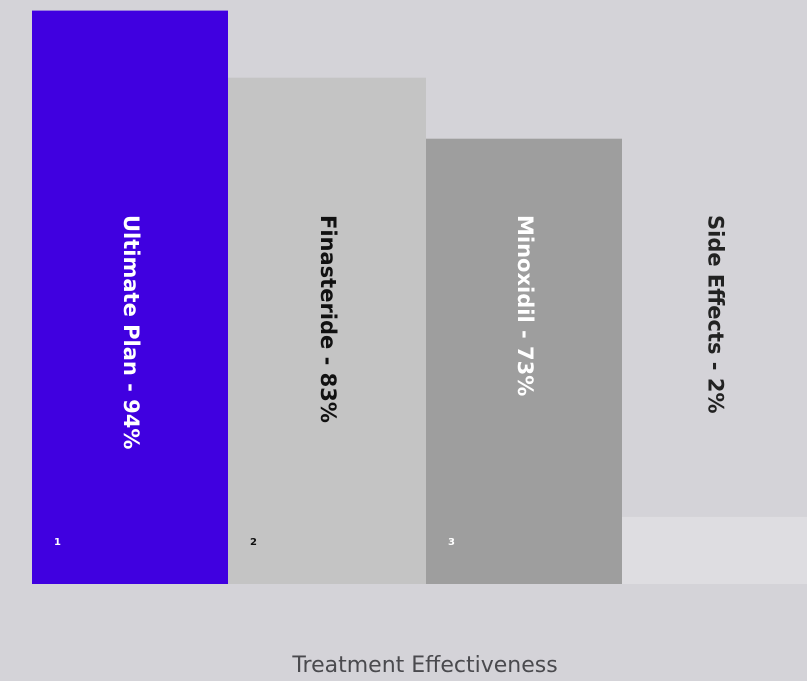 This screenshot has width=807, height=681. What do you see at coordinates (451, 542) in the screenshot?
I see `bar-index-3: 3` at bounding box center [451, 542].